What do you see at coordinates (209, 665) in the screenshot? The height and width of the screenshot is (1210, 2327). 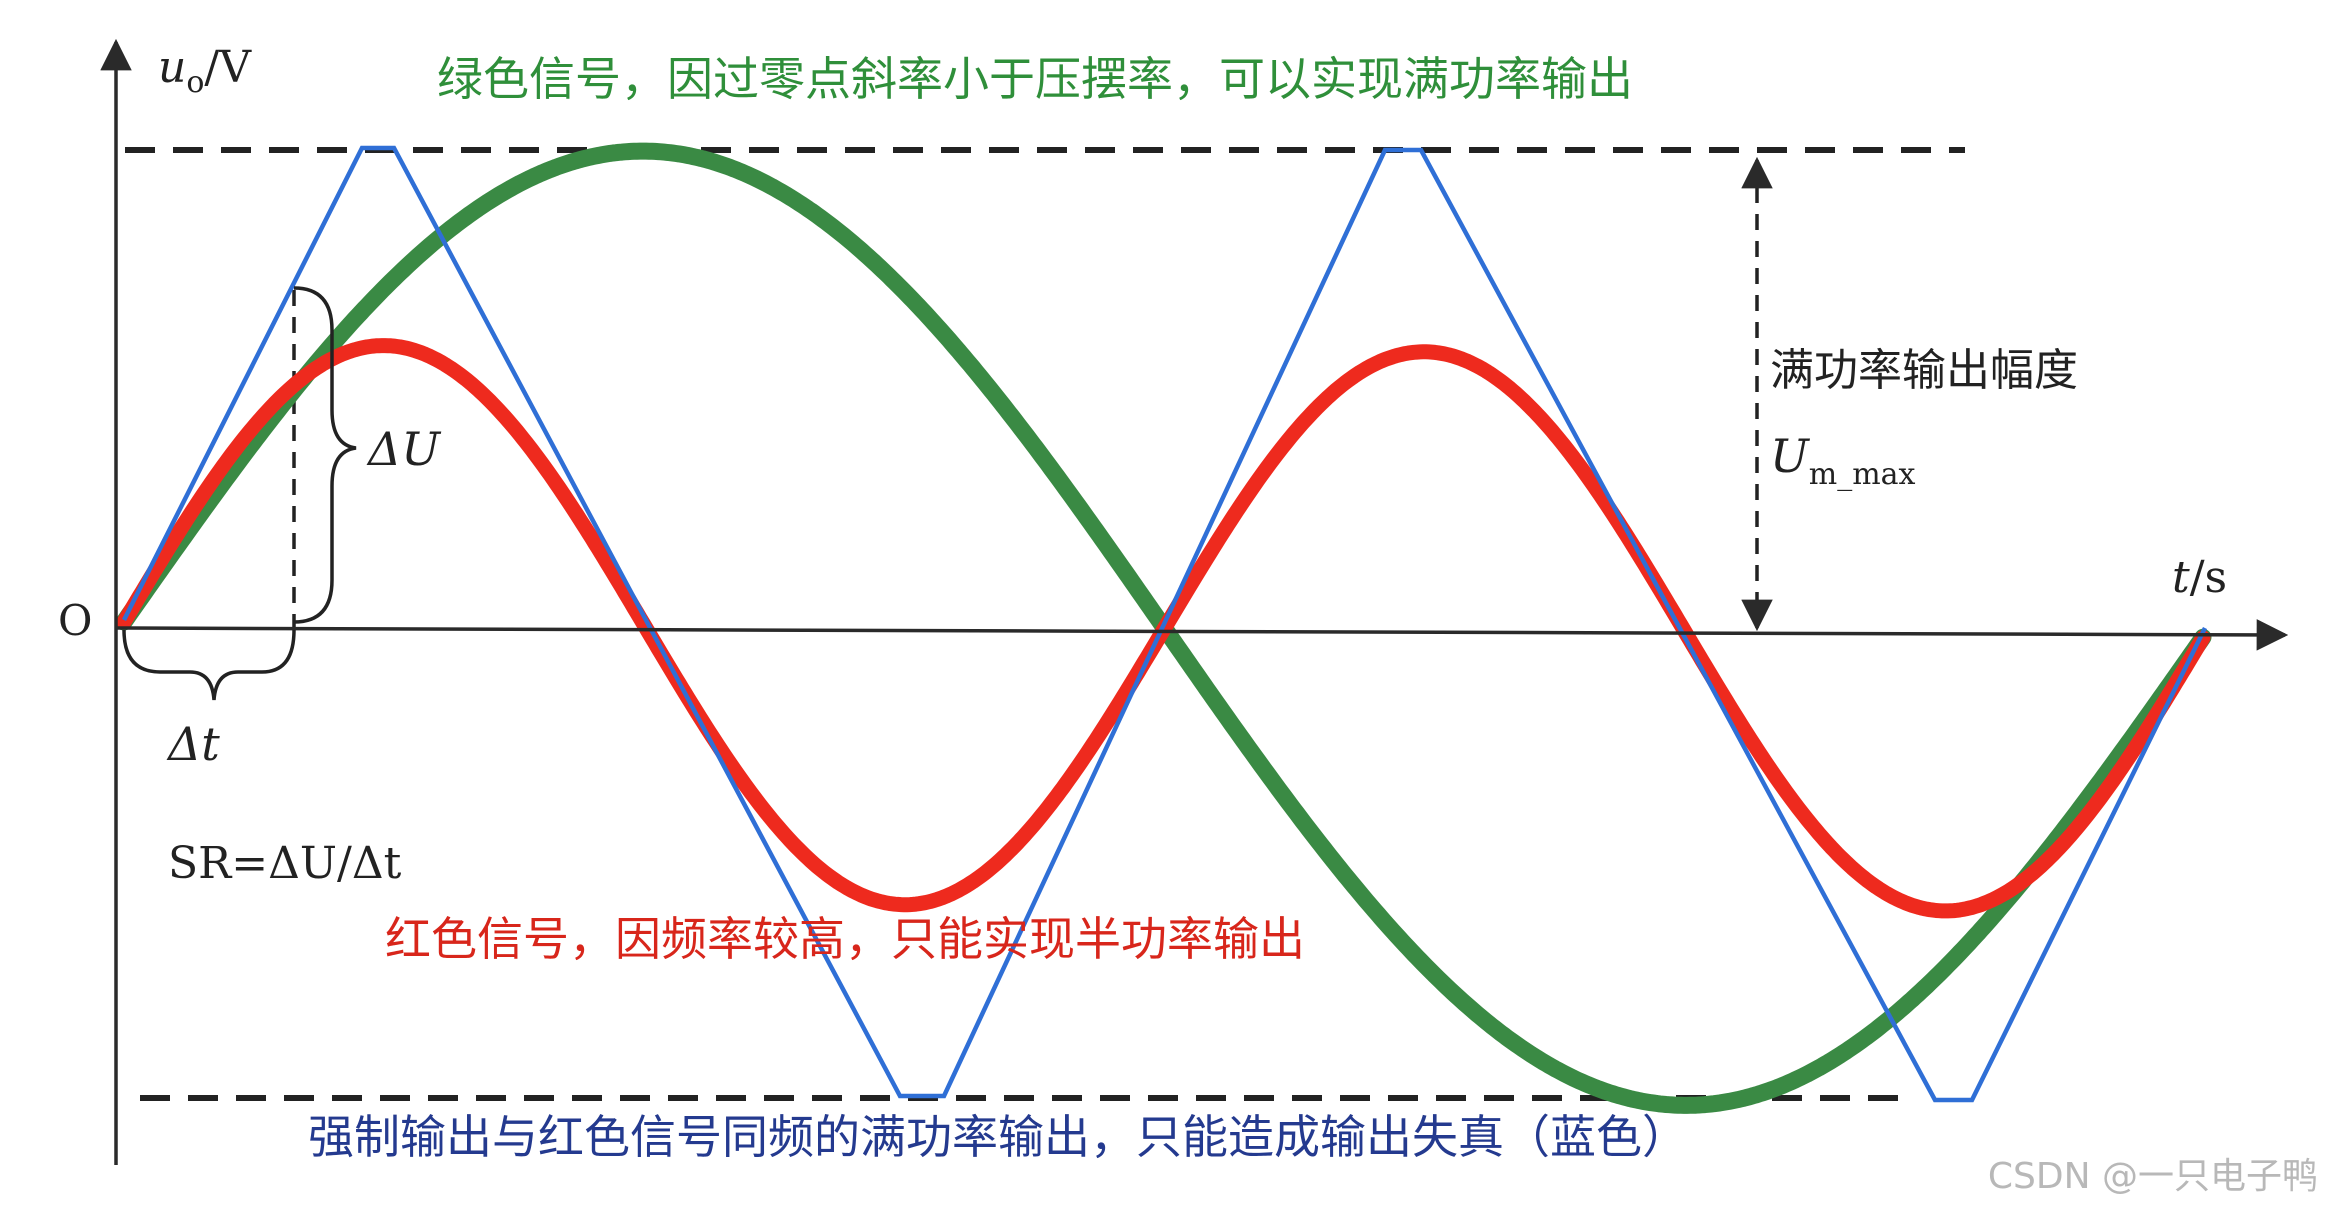 I see `delta-t-brace` at bounding box center [209, 665].